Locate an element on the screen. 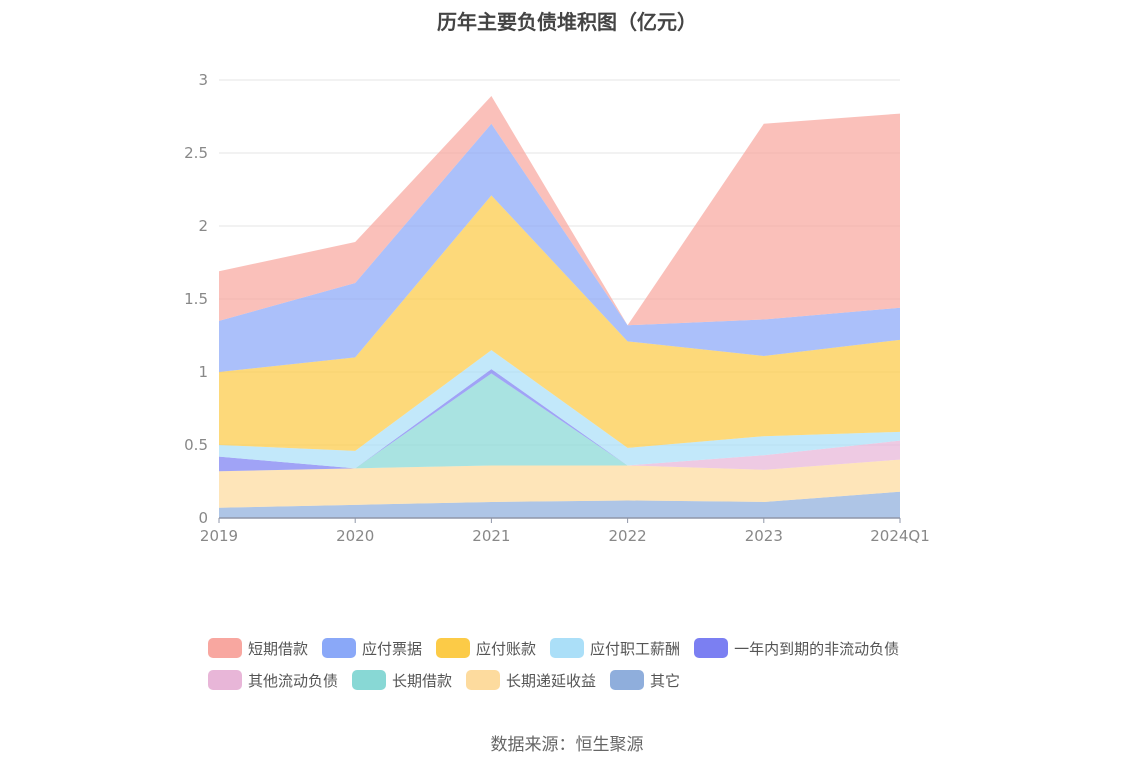 The image size is (1134, 766). y-tick-label: 0.5 is located at coordinates (196, 445).